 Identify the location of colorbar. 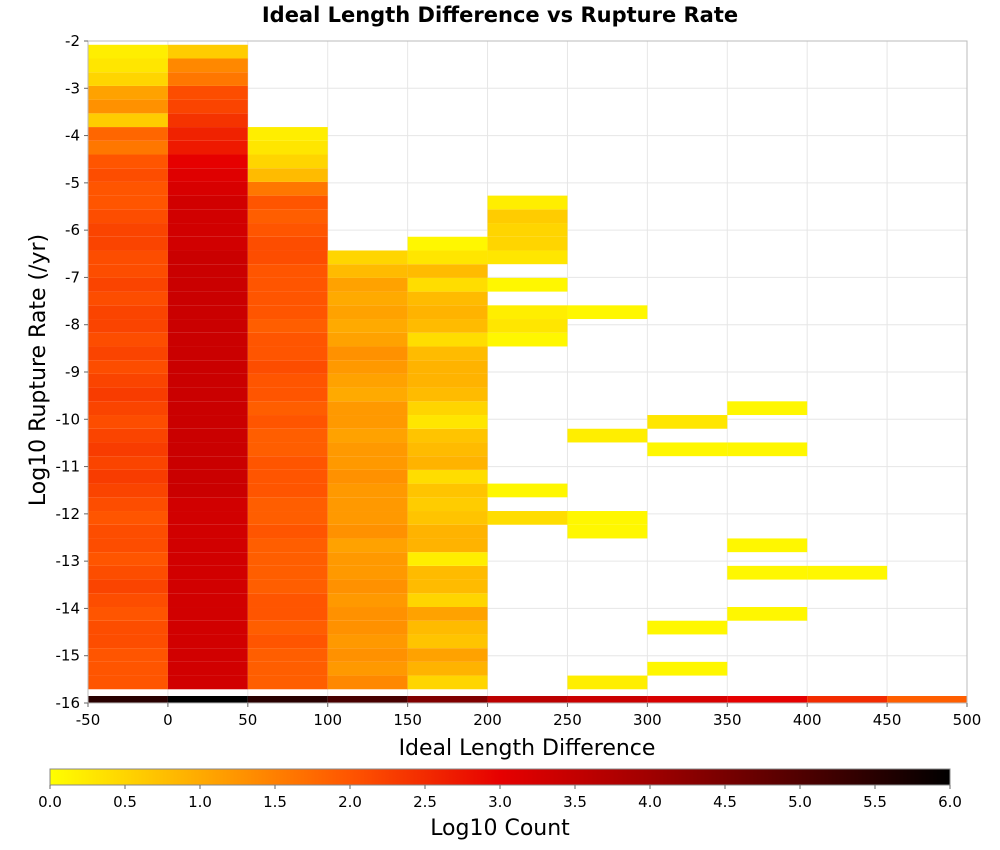
(500, 777).